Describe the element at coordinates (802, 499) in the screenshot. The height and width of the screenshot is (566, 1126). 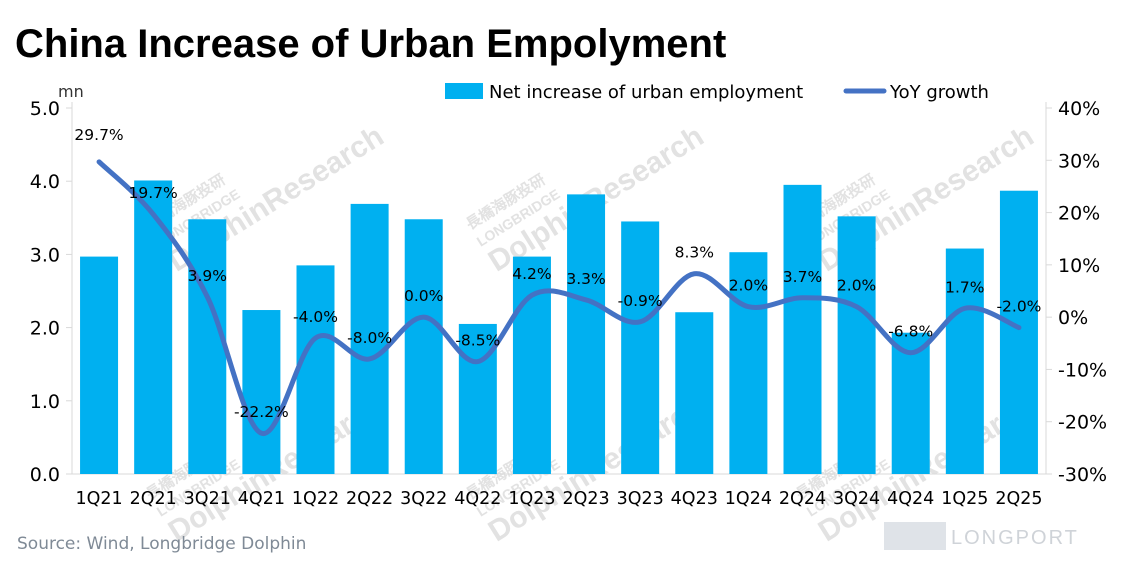
I see `x-tick-label: 2Q24` at that location.